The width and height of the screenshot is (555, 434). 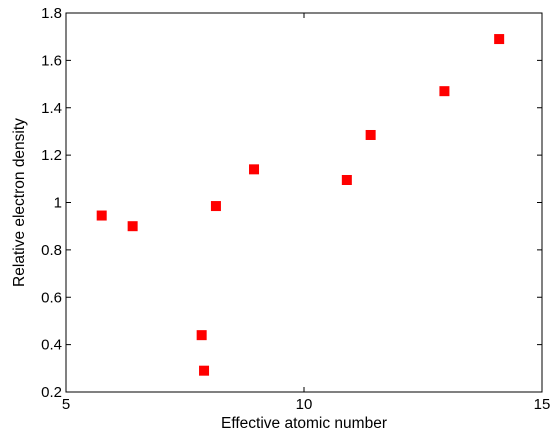 I want to click on y-axis-label: Relative electron density, so click(x=19, y=202).